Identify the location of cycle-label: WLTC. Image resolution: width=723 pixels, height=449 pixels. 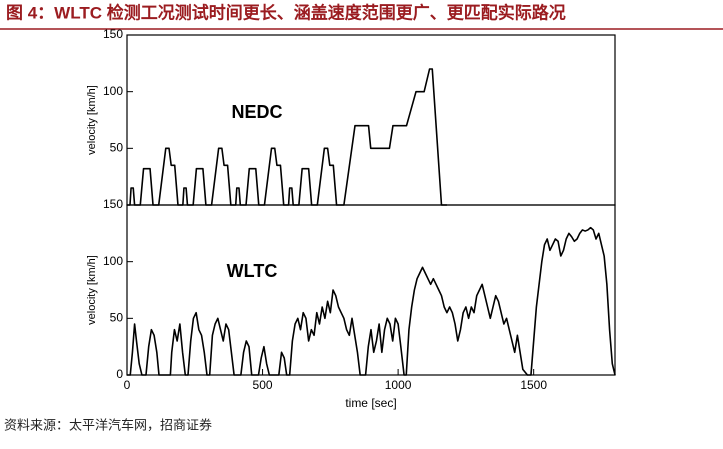
(252, 271).